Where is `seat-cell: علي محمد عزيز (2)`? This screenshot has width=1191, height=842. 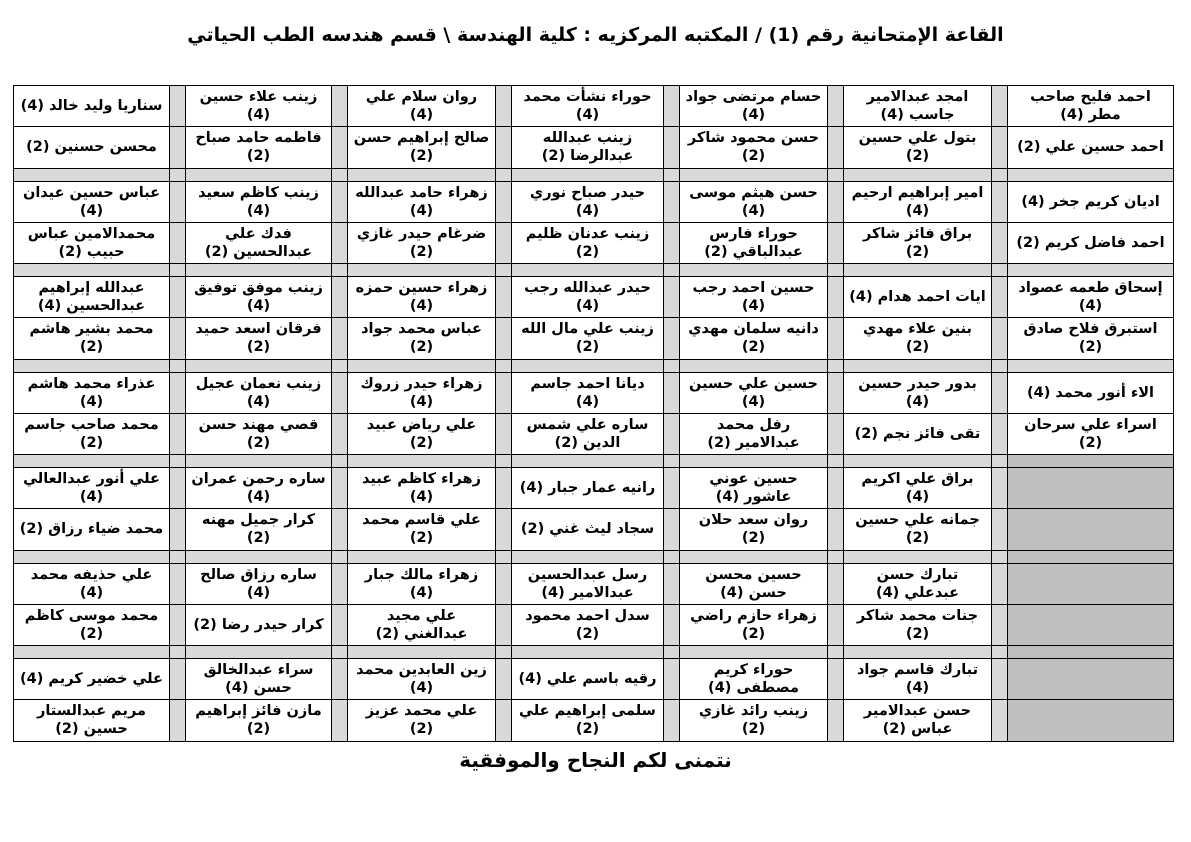
seat-cell: علي محمد عزيز (2) is located at coordinates (421, 720).